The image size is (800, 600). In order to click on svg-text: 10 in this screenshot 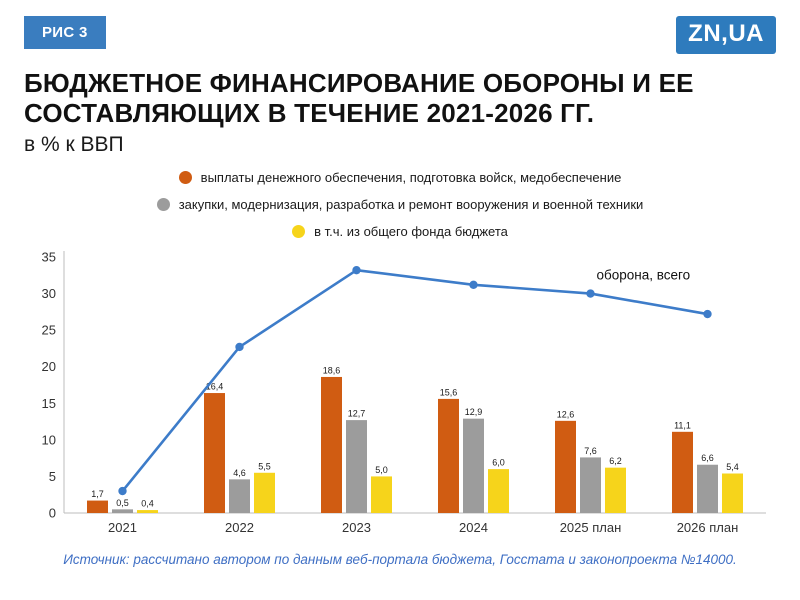, I will do `click(49, 440)`.